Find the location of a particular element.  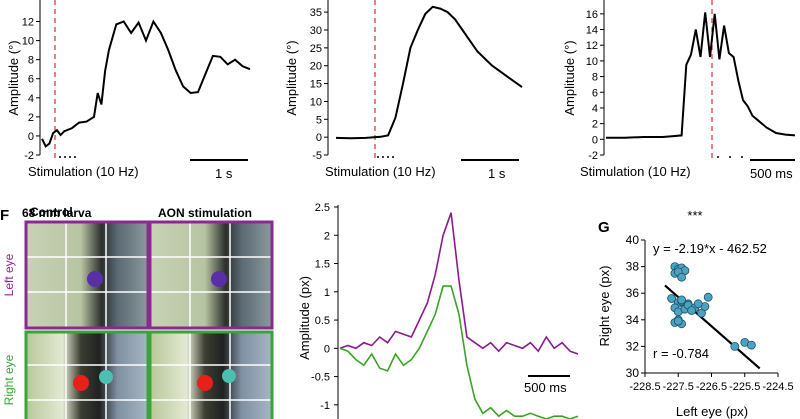

panel-letter-f: F is located at coordinates (4, 215).